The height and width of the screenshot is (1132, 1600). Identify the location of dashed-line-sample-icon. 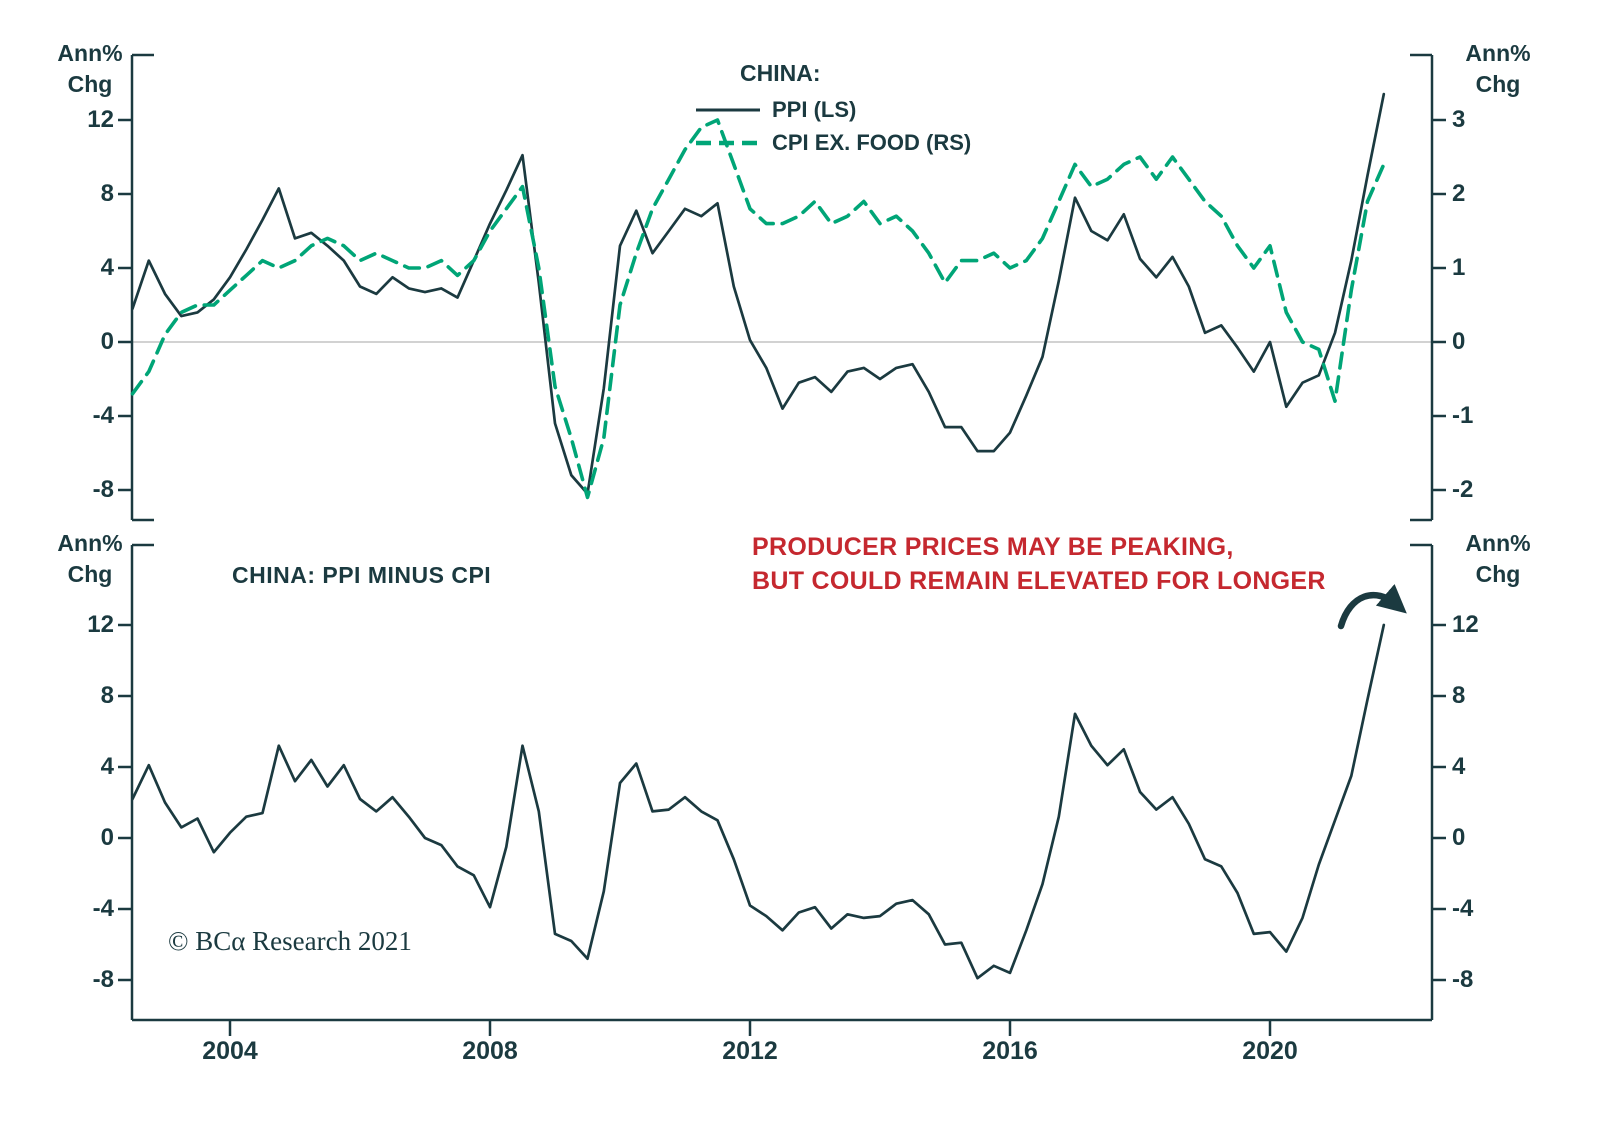
(728, 142).